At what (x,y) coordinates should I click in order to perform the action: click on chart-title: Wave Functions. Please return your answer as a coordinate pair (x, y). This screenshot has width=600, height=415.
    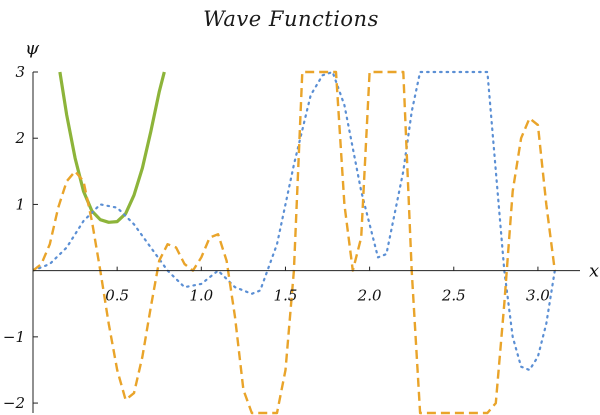
    Looking at the image, I should click on (291, 19).